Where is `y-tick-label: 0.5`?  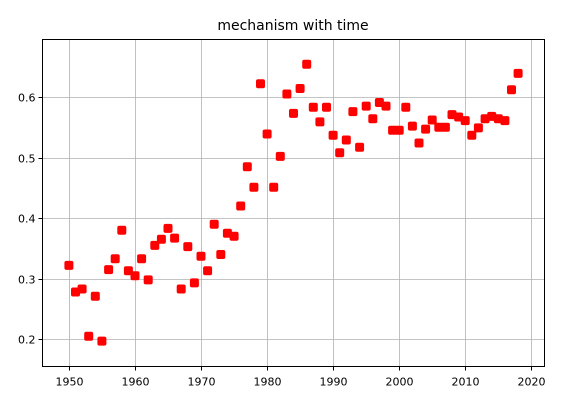 y-tick-label: 0.5 is located at coordinates (27, 159).